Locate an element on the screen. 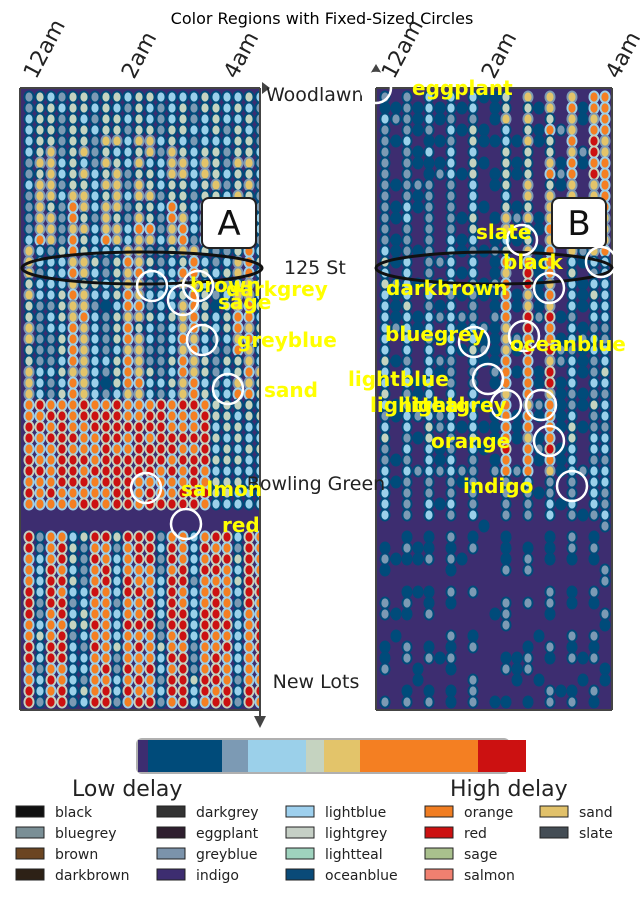  circle-label: red is located at coordinates (241, 525).